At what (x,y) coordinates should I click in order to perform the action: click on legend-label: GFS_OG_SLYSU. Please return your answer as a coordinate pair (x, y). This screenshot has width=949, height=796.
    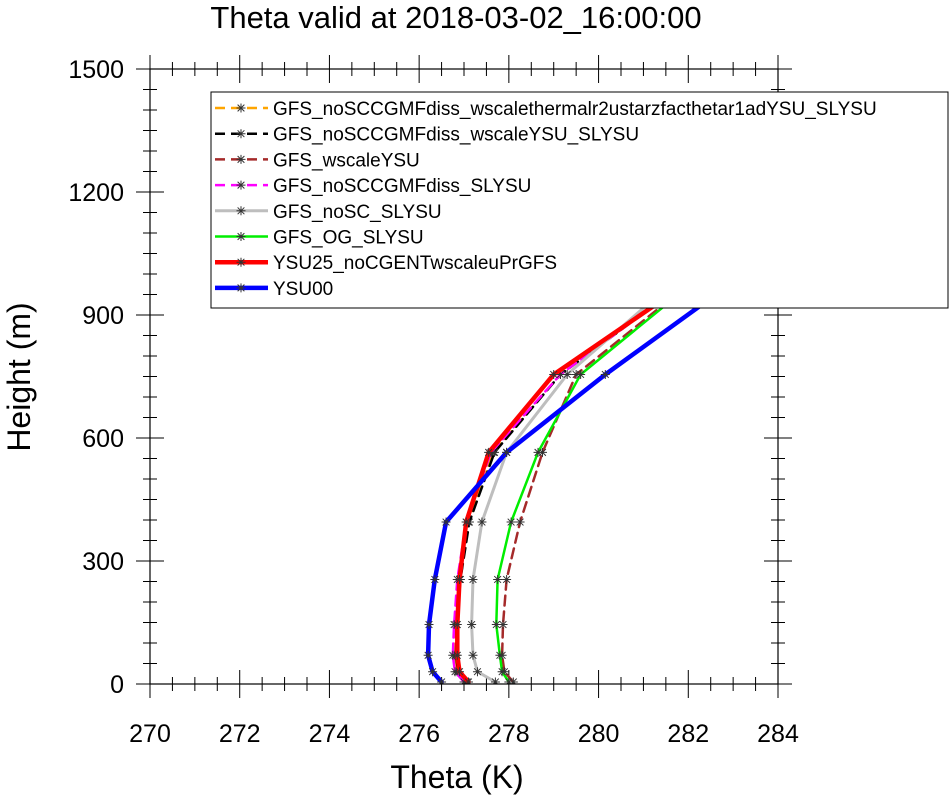
    Looking at the image, I should click on (348, 238).